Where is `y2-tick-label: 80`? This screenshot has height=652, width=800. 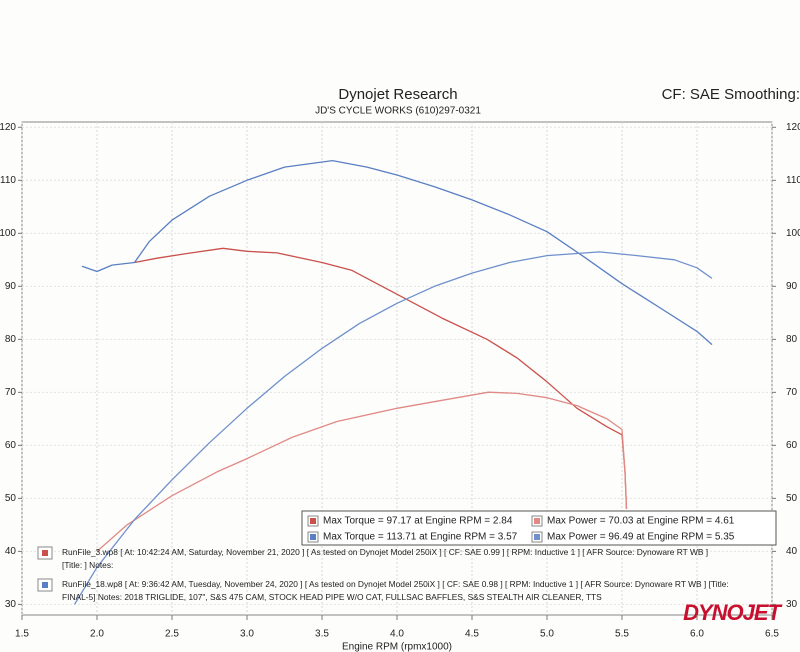
y2-tick-label: 80 is located at coordinates (792, 339).